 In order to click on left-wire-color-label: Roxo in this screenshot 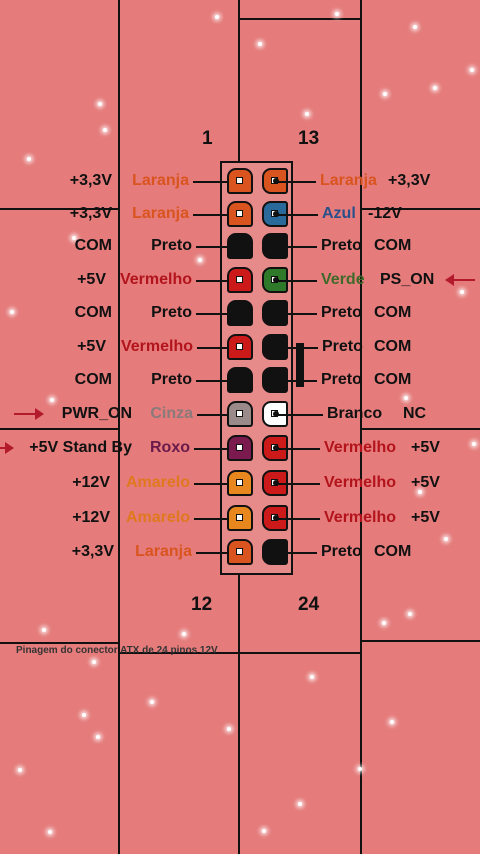, I will do `click(170, 447)`.